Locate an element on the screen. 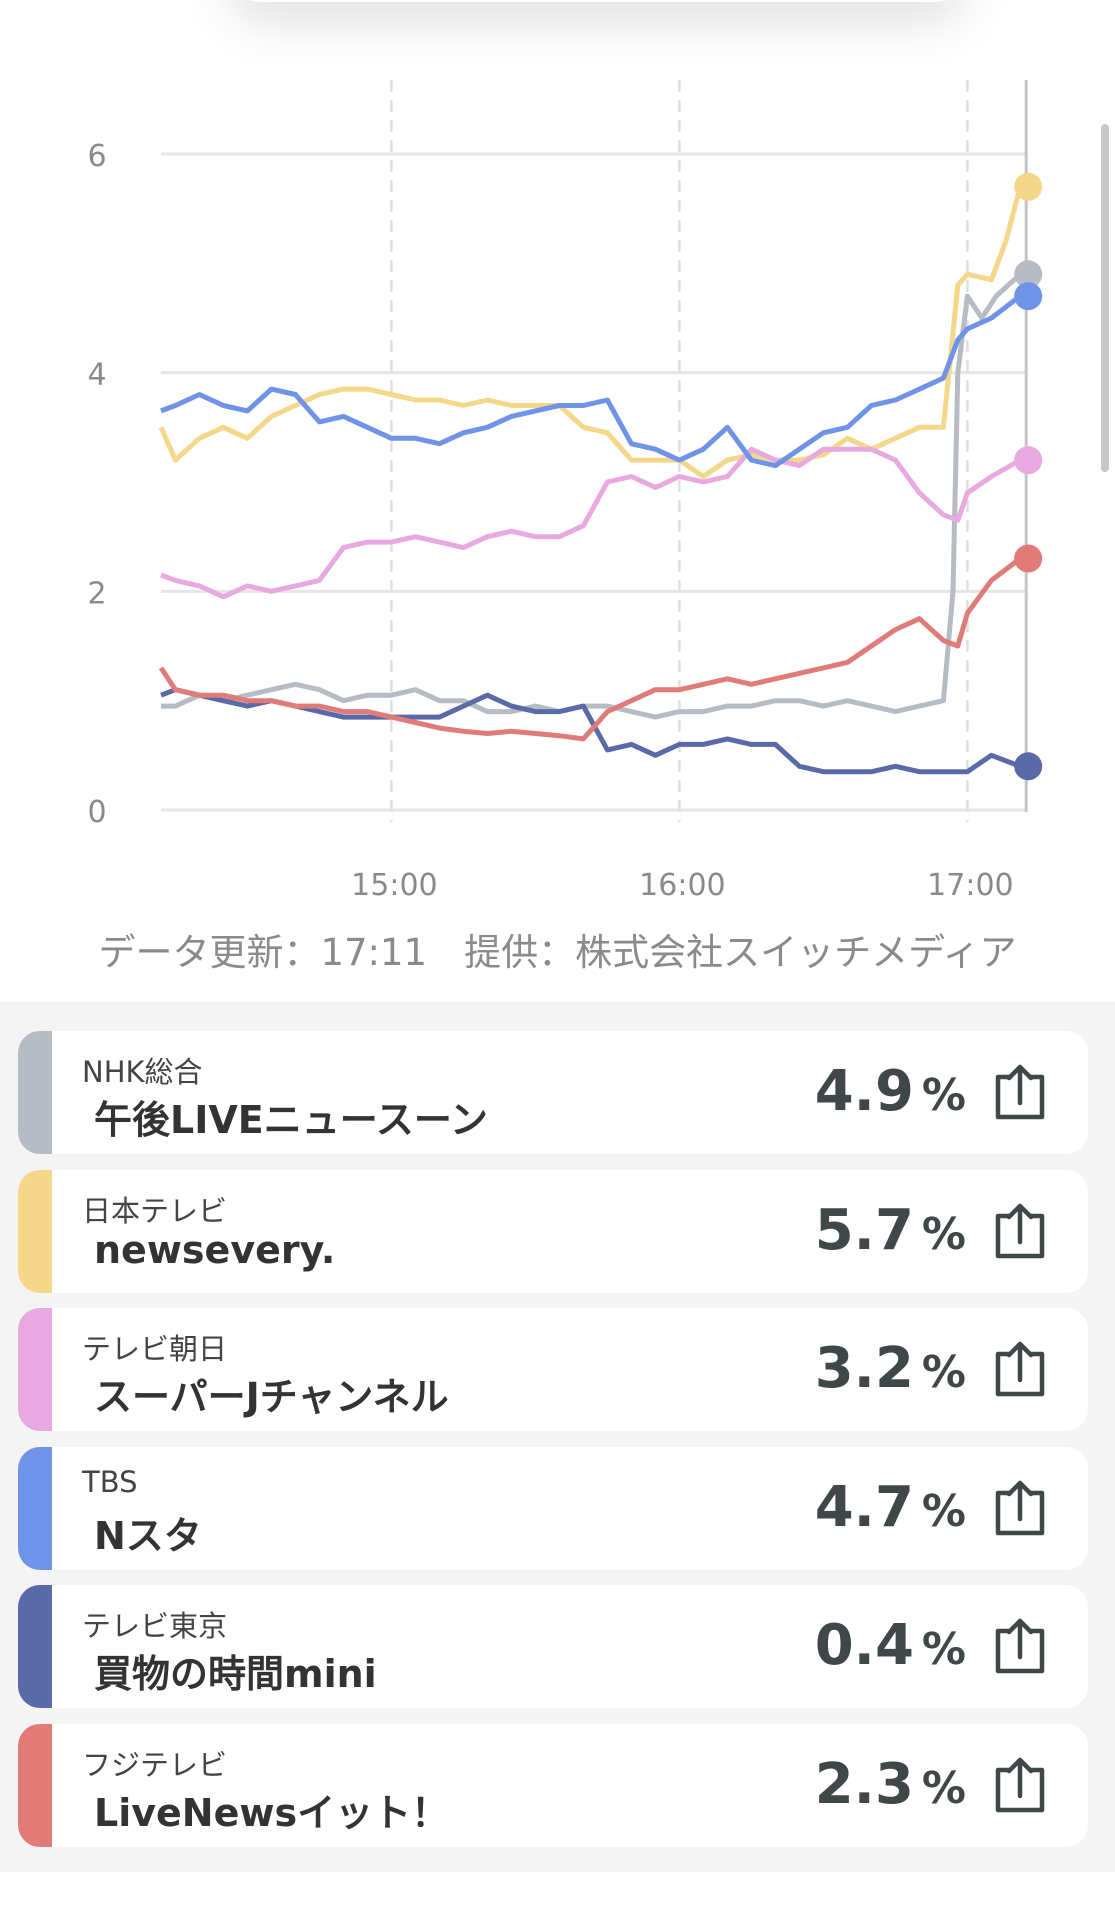 The image size is (1115, 1917). rating-value: 4.7% is located at coordinates (890, 1507).